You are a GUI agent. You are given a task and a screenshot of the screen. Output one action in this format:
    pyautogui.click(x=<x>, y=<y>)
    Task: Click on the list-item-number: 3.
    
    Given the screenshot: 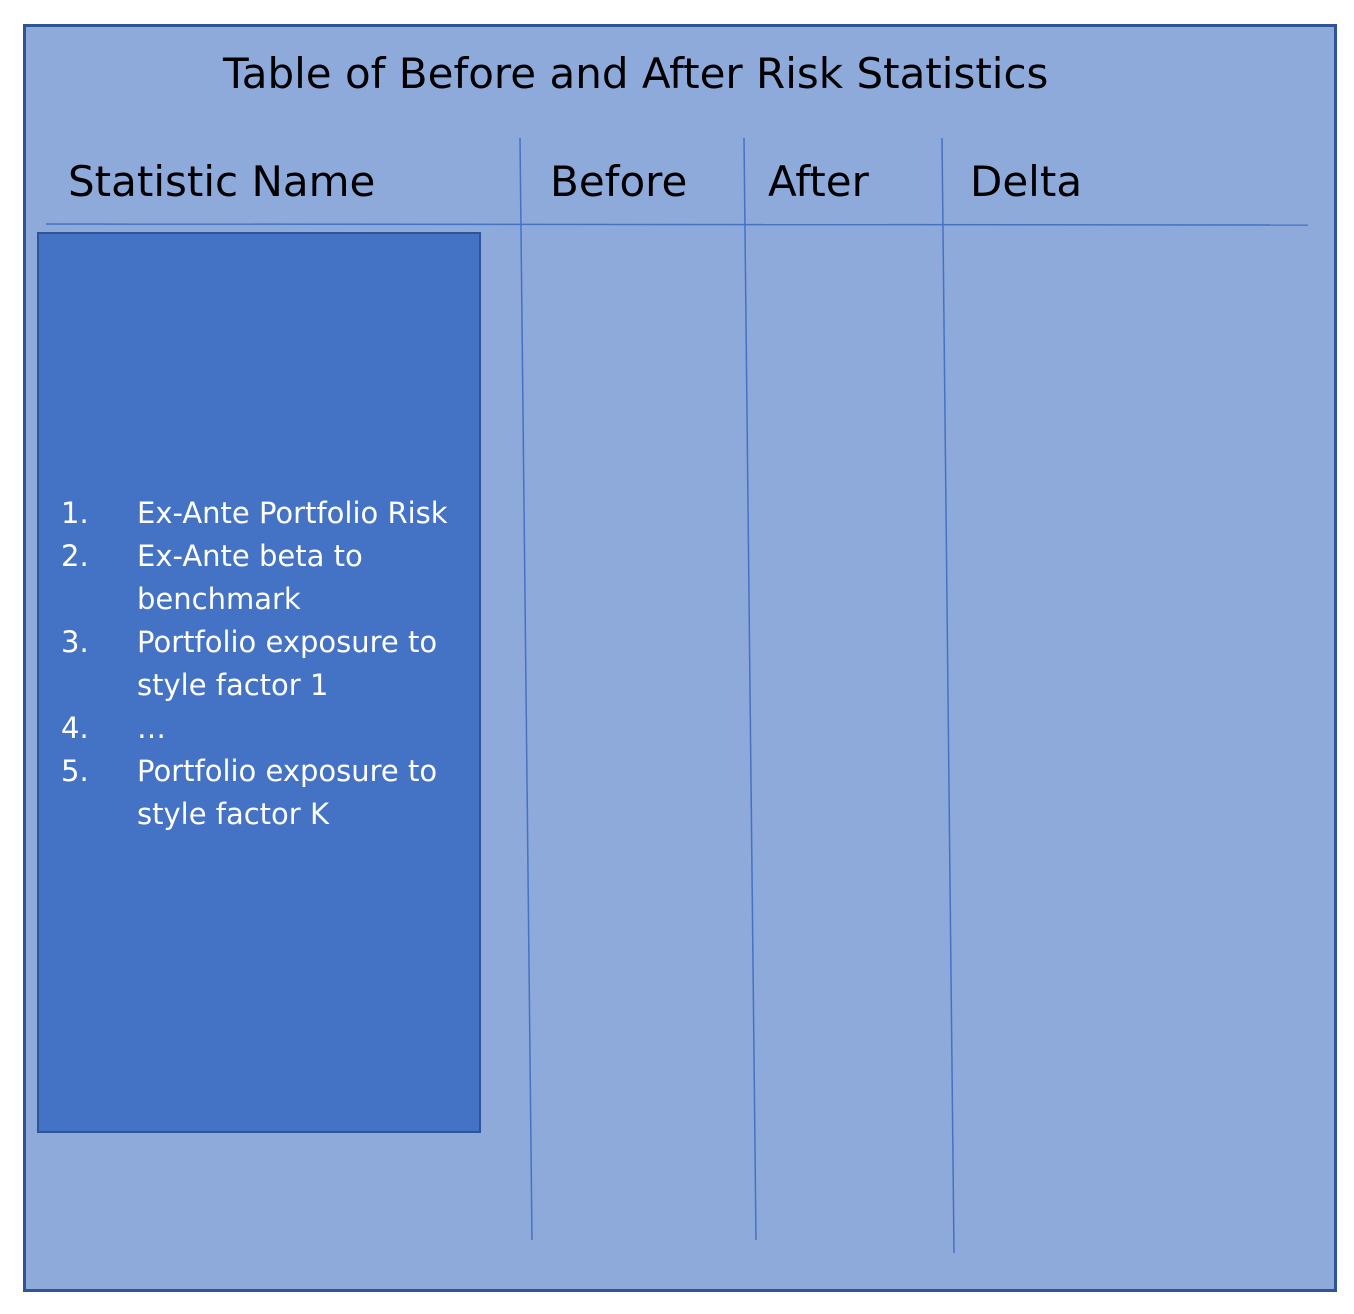 What is the action you would take?
    pyautogui.click(x=75, y=642)
    